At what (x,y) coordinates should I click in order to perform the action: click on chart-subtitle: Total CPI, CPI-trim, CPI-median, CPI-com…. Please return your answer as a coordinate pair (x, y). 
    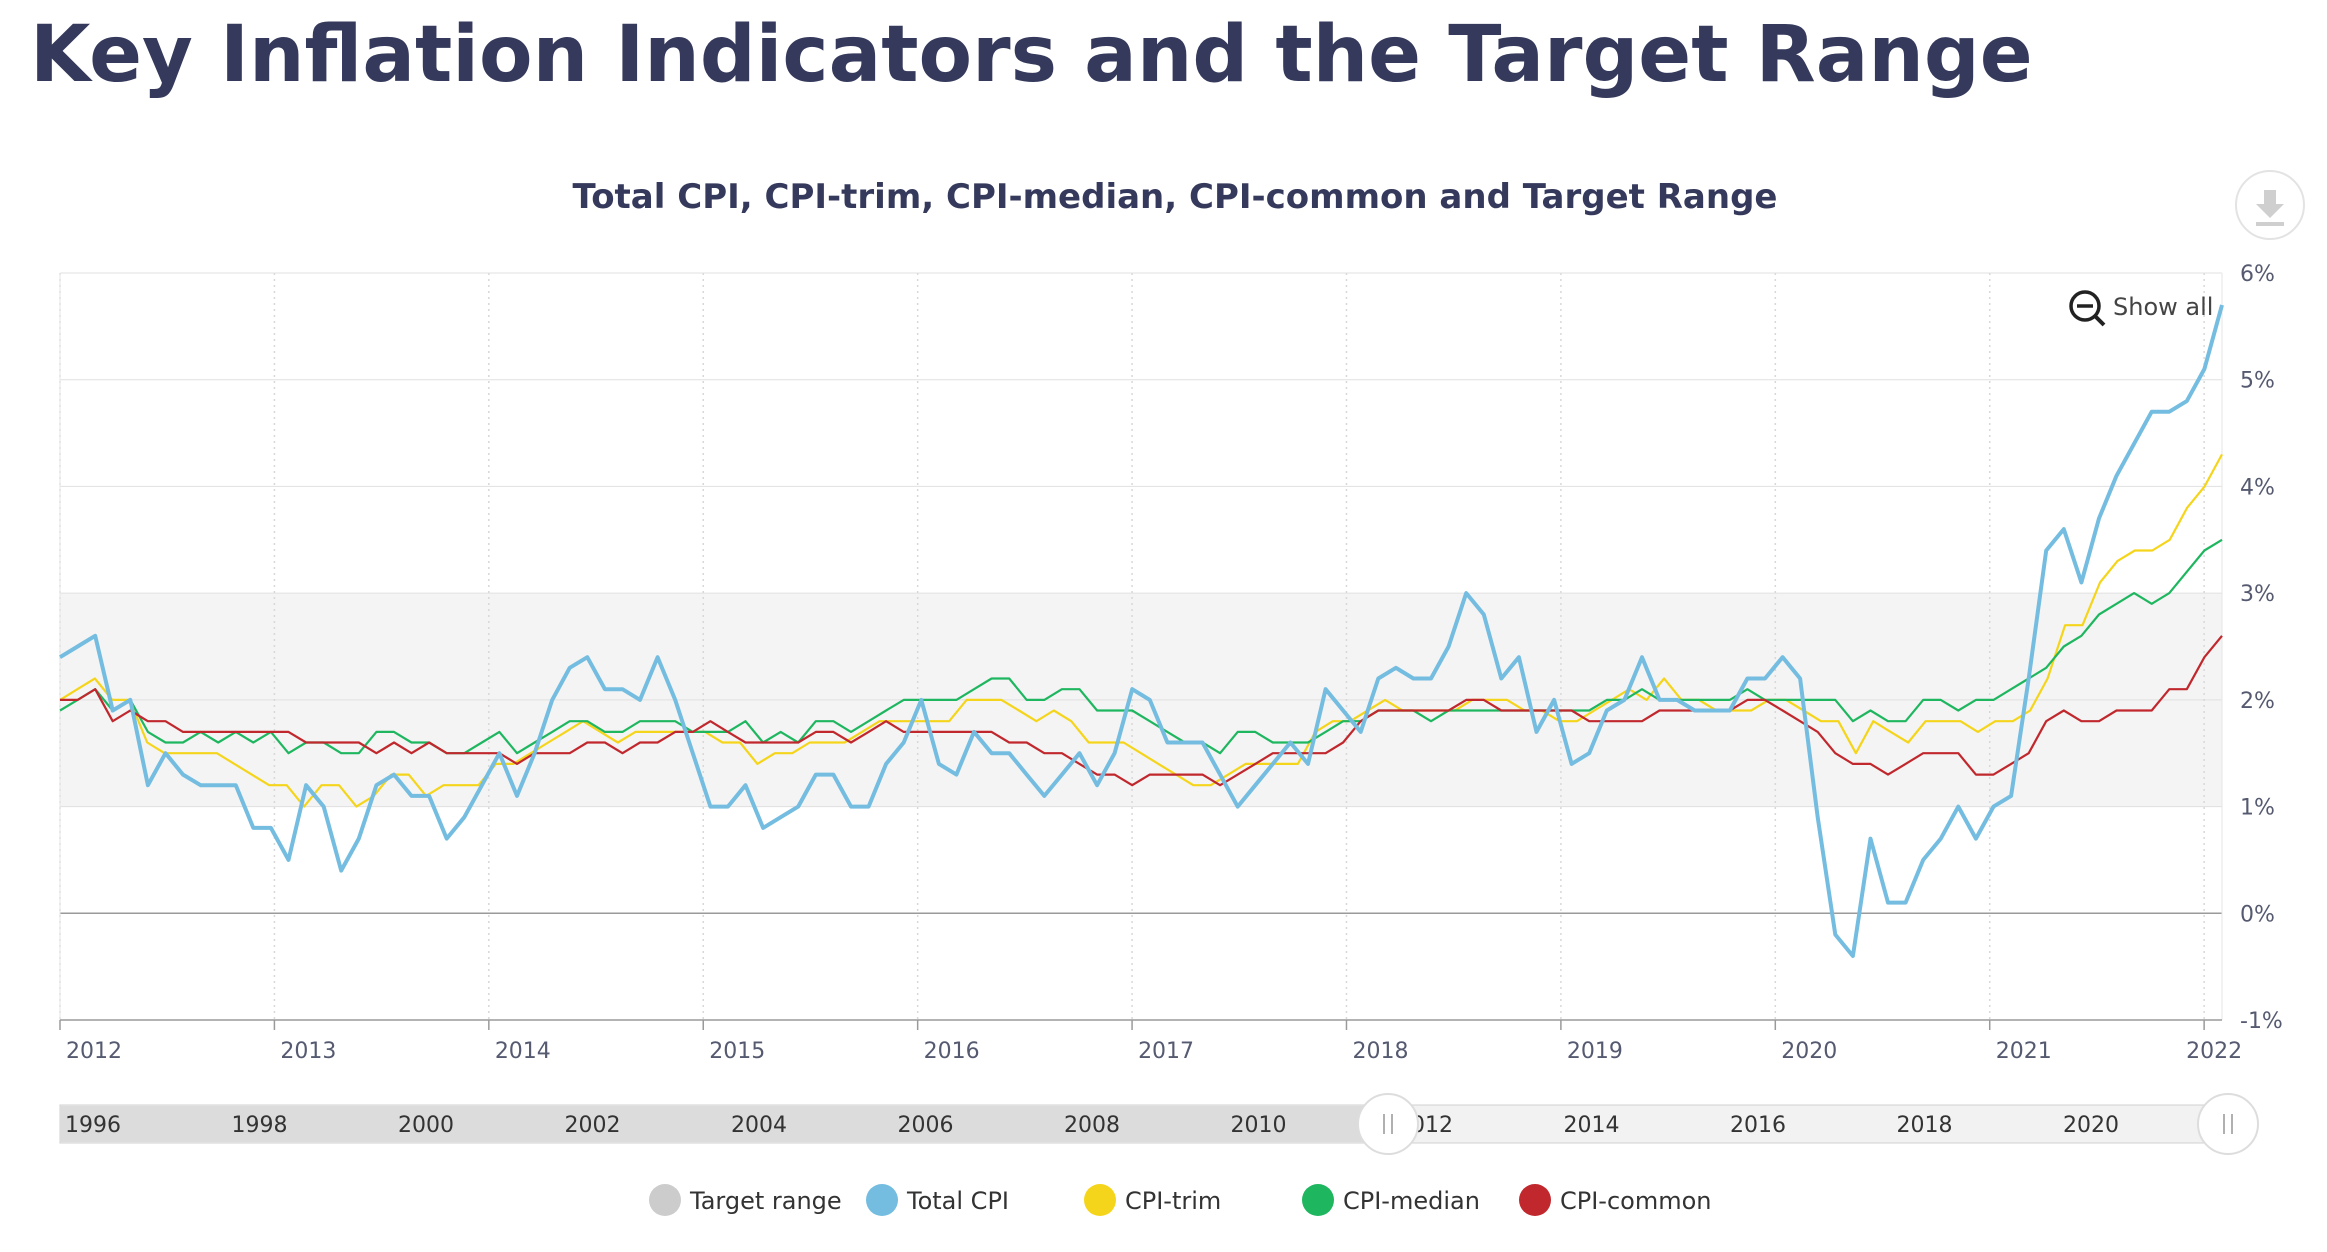
    Looking at the image, I should click on (1175, 197).